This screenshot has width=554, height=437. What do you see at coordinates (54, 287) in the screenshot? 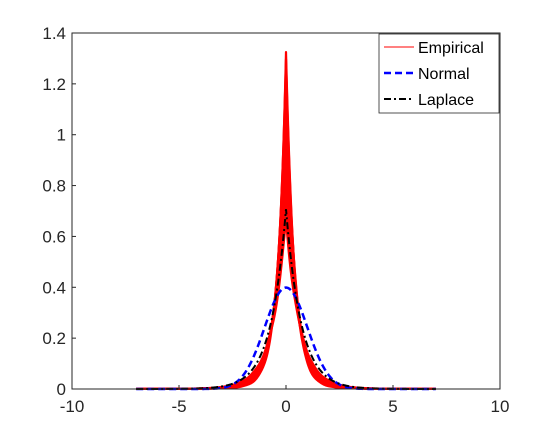
I see `y-tick-label: 0.4` at bounding box center [54, 287].